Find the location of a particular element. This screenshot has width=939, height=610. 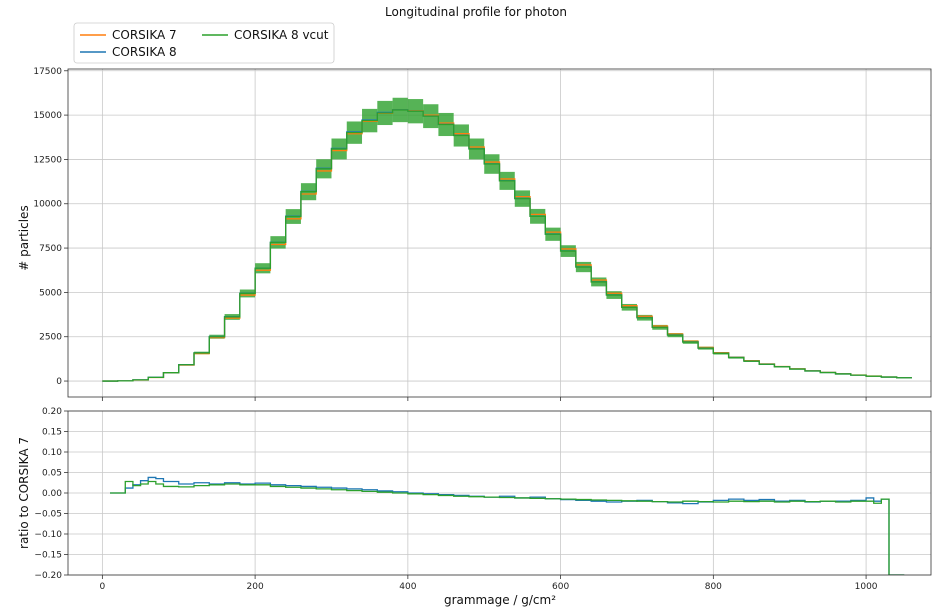

bottom-y-tick-label: −0.10 is located at coordinates (48, 535).